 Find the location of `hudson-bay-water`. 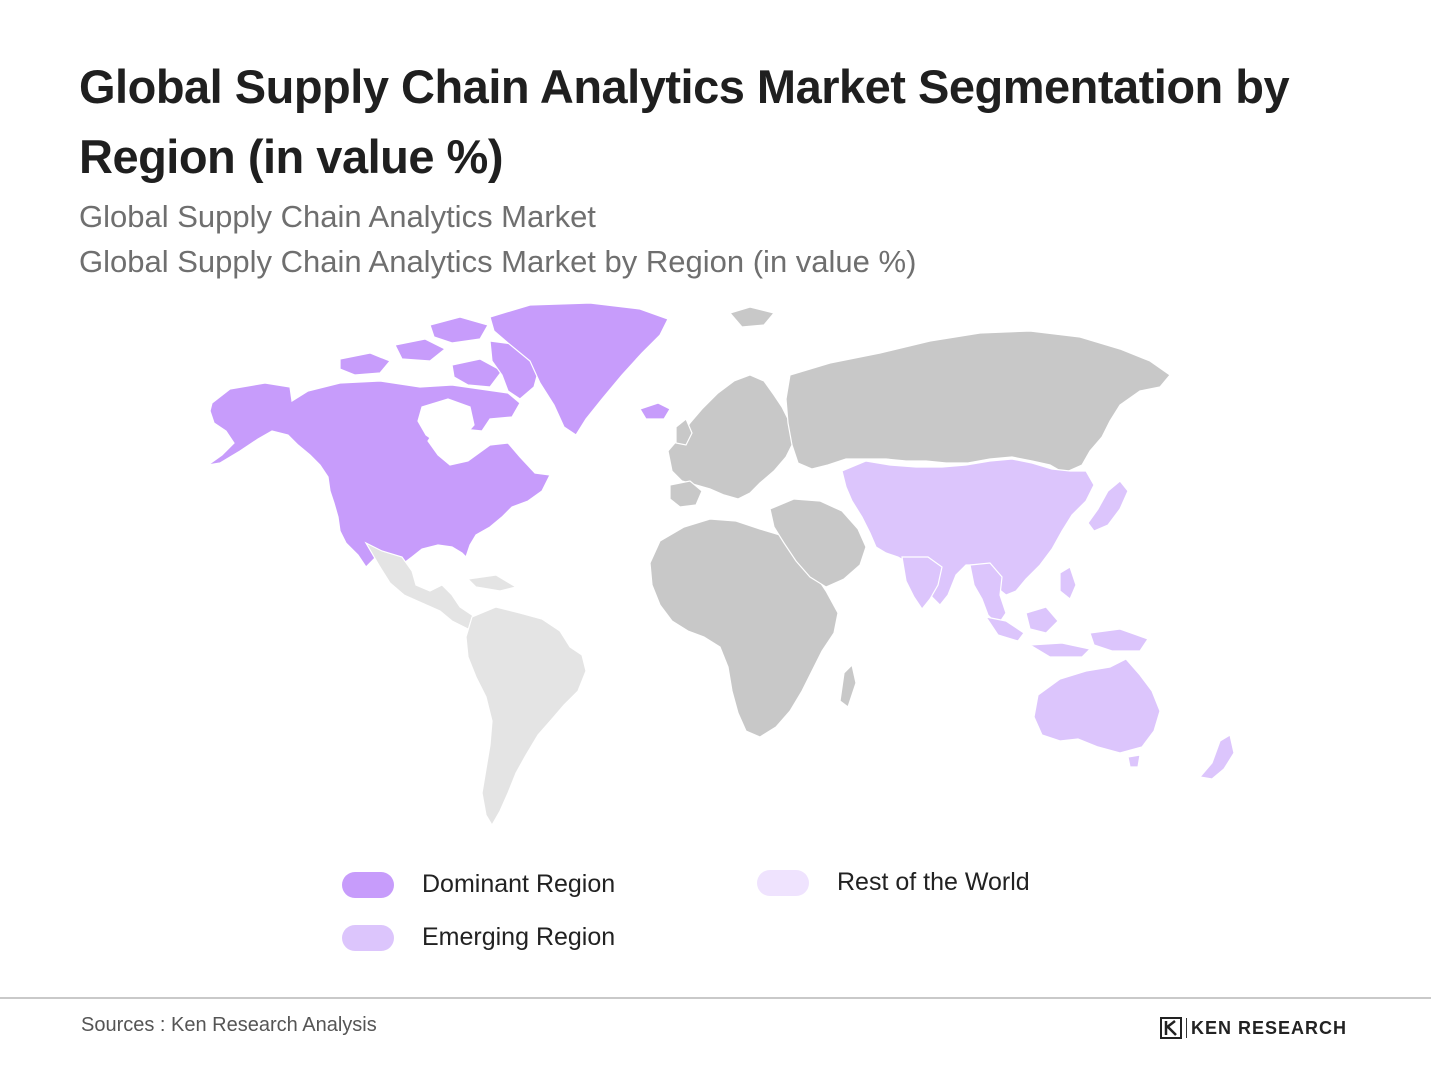

hudson-bay-water is located at coordinates (446, 422).